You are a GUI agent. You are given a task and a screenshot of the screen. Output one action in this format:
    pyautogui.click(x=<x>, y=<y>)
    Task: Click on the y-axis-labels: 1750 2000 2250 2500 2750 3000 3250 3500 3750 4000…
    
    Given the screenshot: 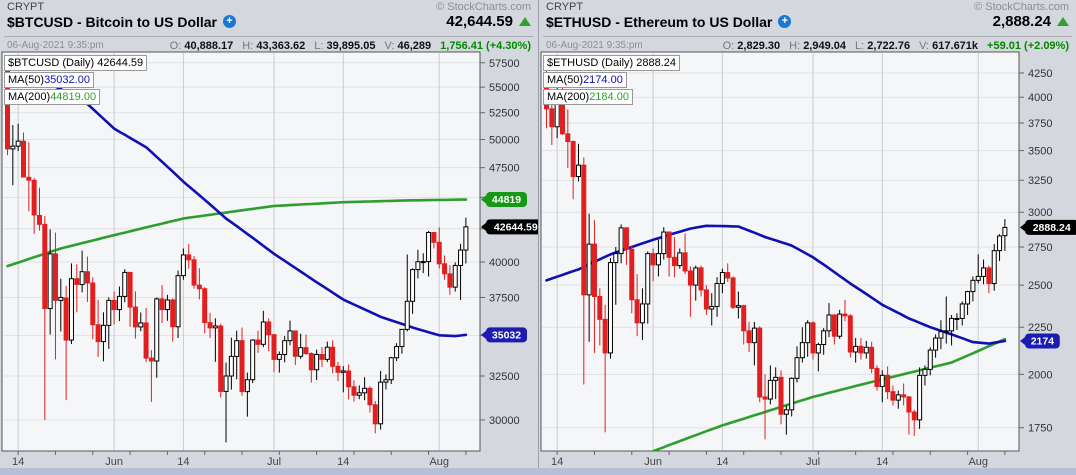 What is the action you would take?
    pyautogui.click(x=1035, y=251)
    